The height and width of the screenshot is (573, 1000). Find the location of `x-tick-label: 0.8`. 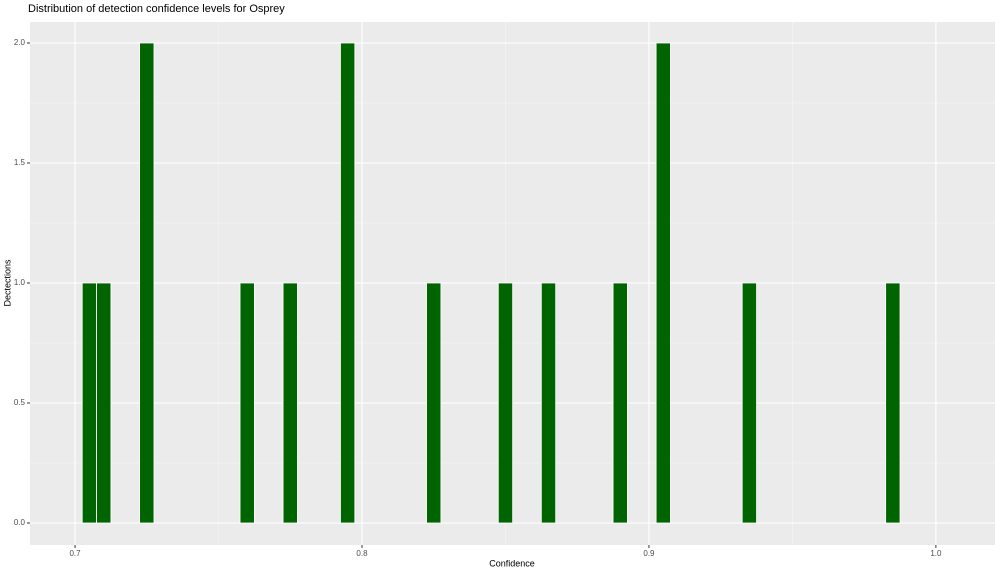

x-tick-label: 0.8 is located at coordinates (362, 553).